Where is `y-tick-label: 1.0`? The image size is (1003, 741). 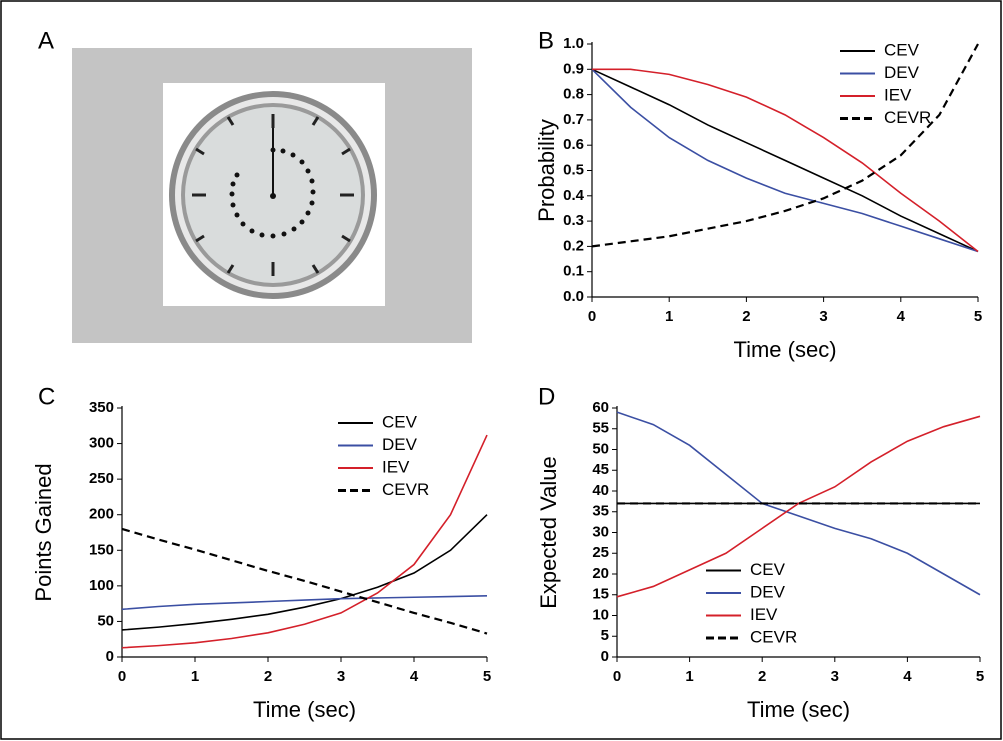 y-tick-label: 1.0 is located at coordinates (573, 43).